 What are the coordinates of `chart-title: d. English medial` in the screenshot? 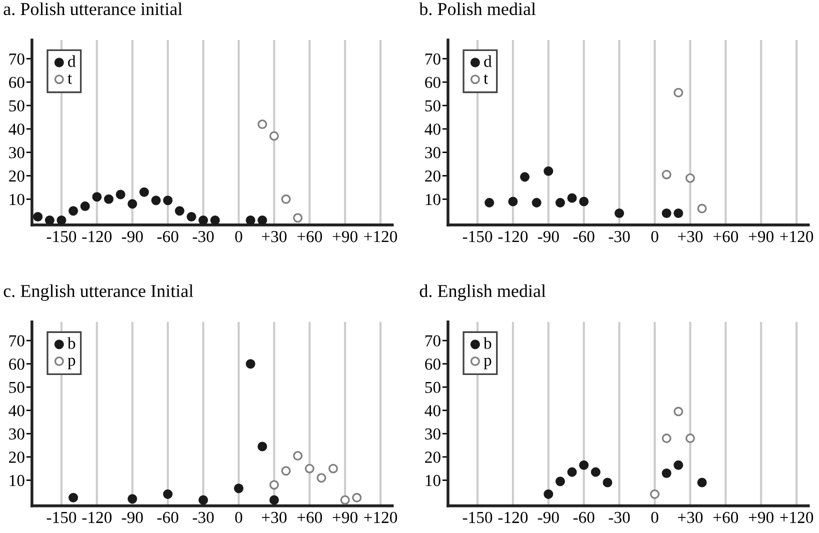 It's located at (483, 292).